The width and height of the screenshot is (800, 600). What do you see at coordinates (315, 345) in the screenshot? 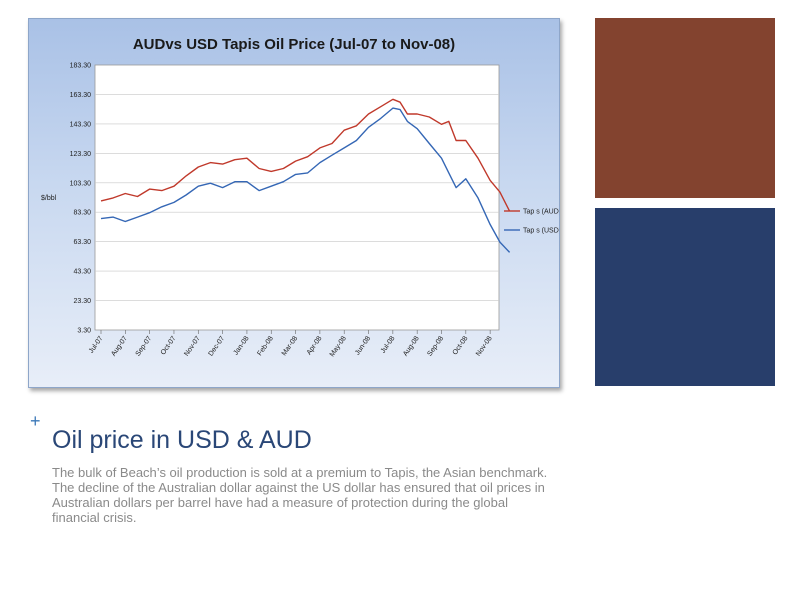
I see `x-tick-label: Apr-08` at bounding box center [315, 345].